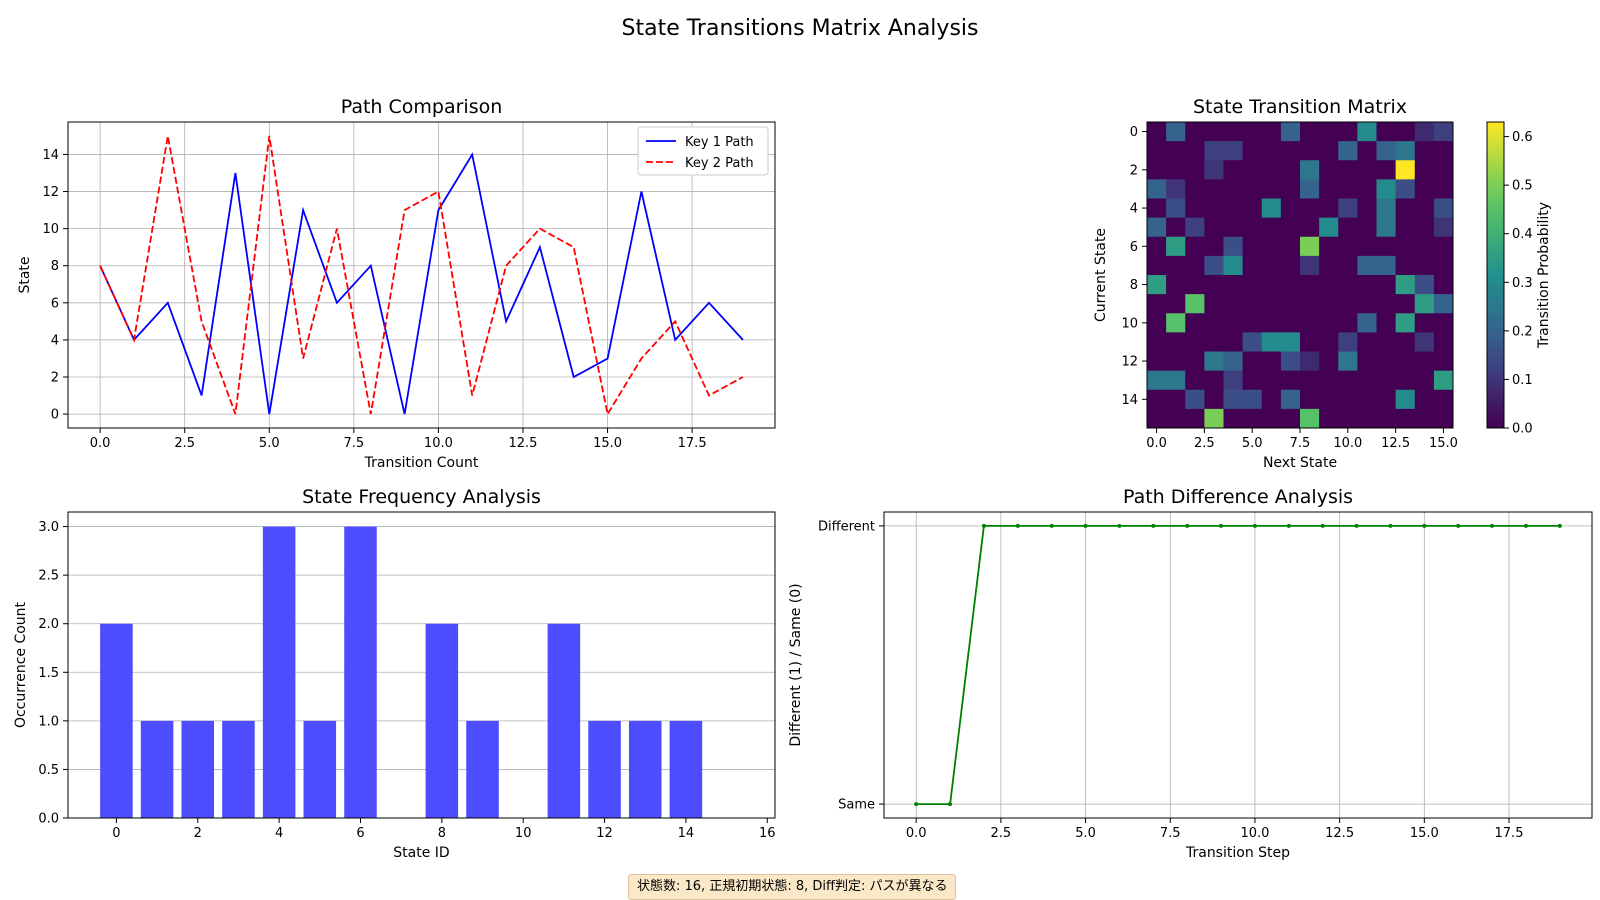  I want to click on y-axis-label: Occurrence Count, so click(21, 664).